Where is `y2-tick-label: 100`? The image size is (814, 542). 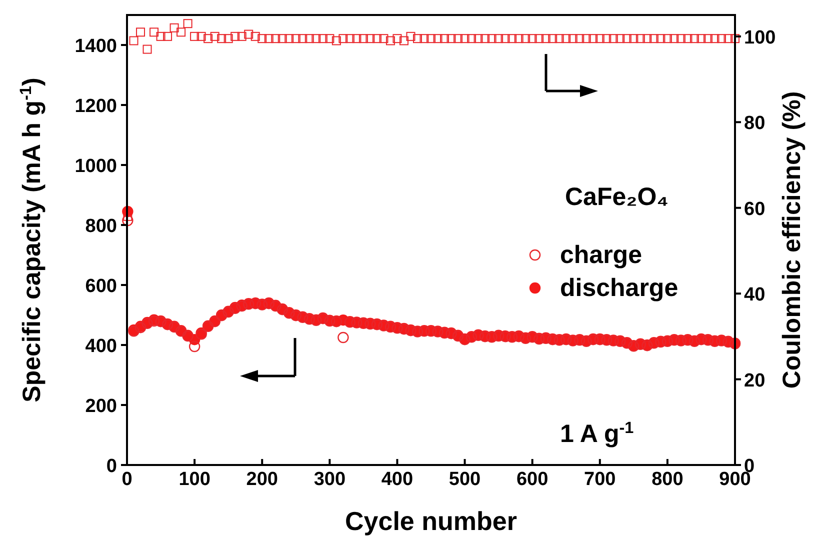
y2-tick-label: 100 is located at coordinates (760, 37).